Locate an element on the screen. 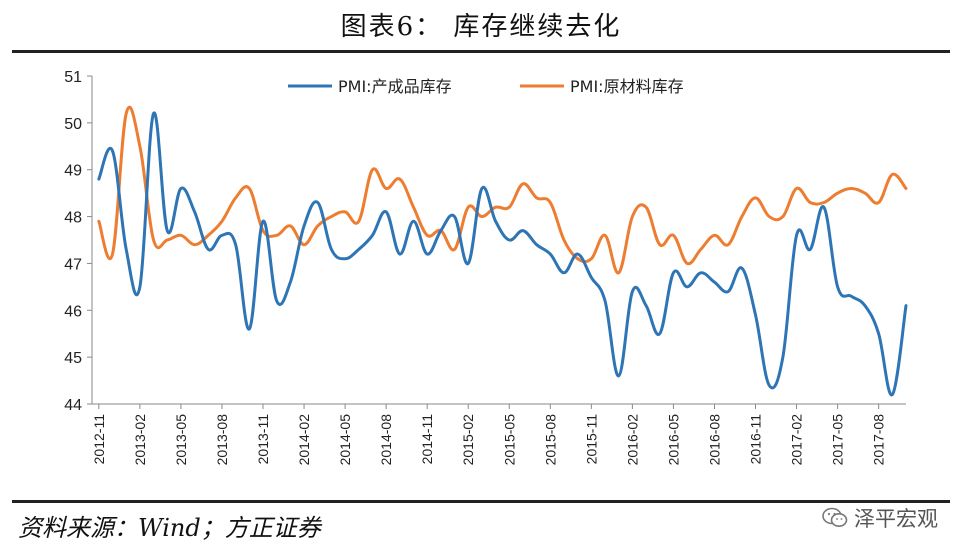 This screenshot has width=962, height=555. x-tick-label: 2013-08 is located at coordinates (222, 440).